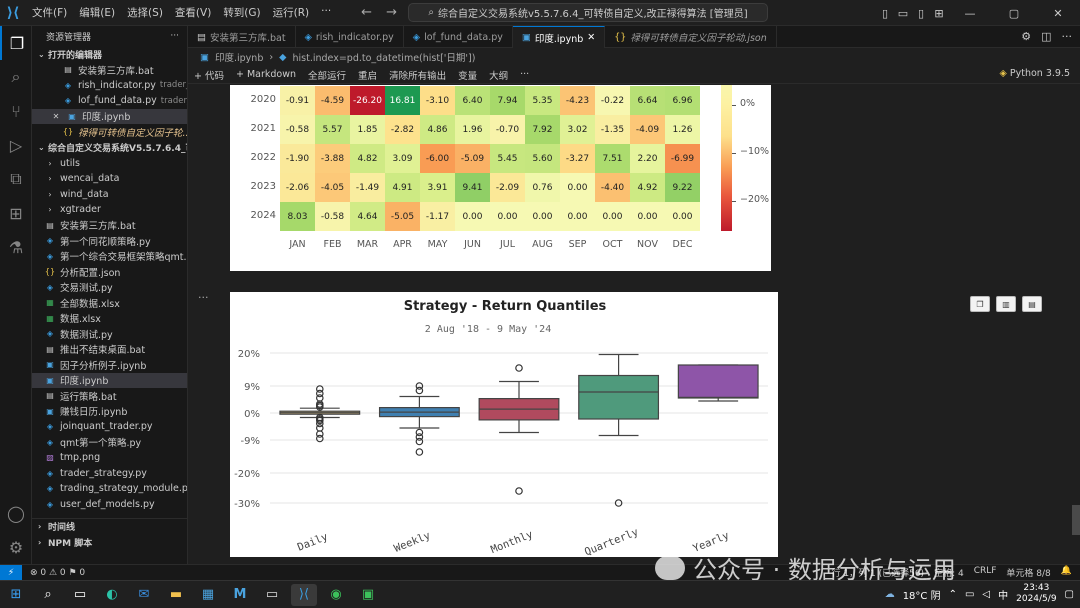 The width and height of the screenshot is (1080, 608). I want to click on close-window-button: ✕, so click(1058, 13).